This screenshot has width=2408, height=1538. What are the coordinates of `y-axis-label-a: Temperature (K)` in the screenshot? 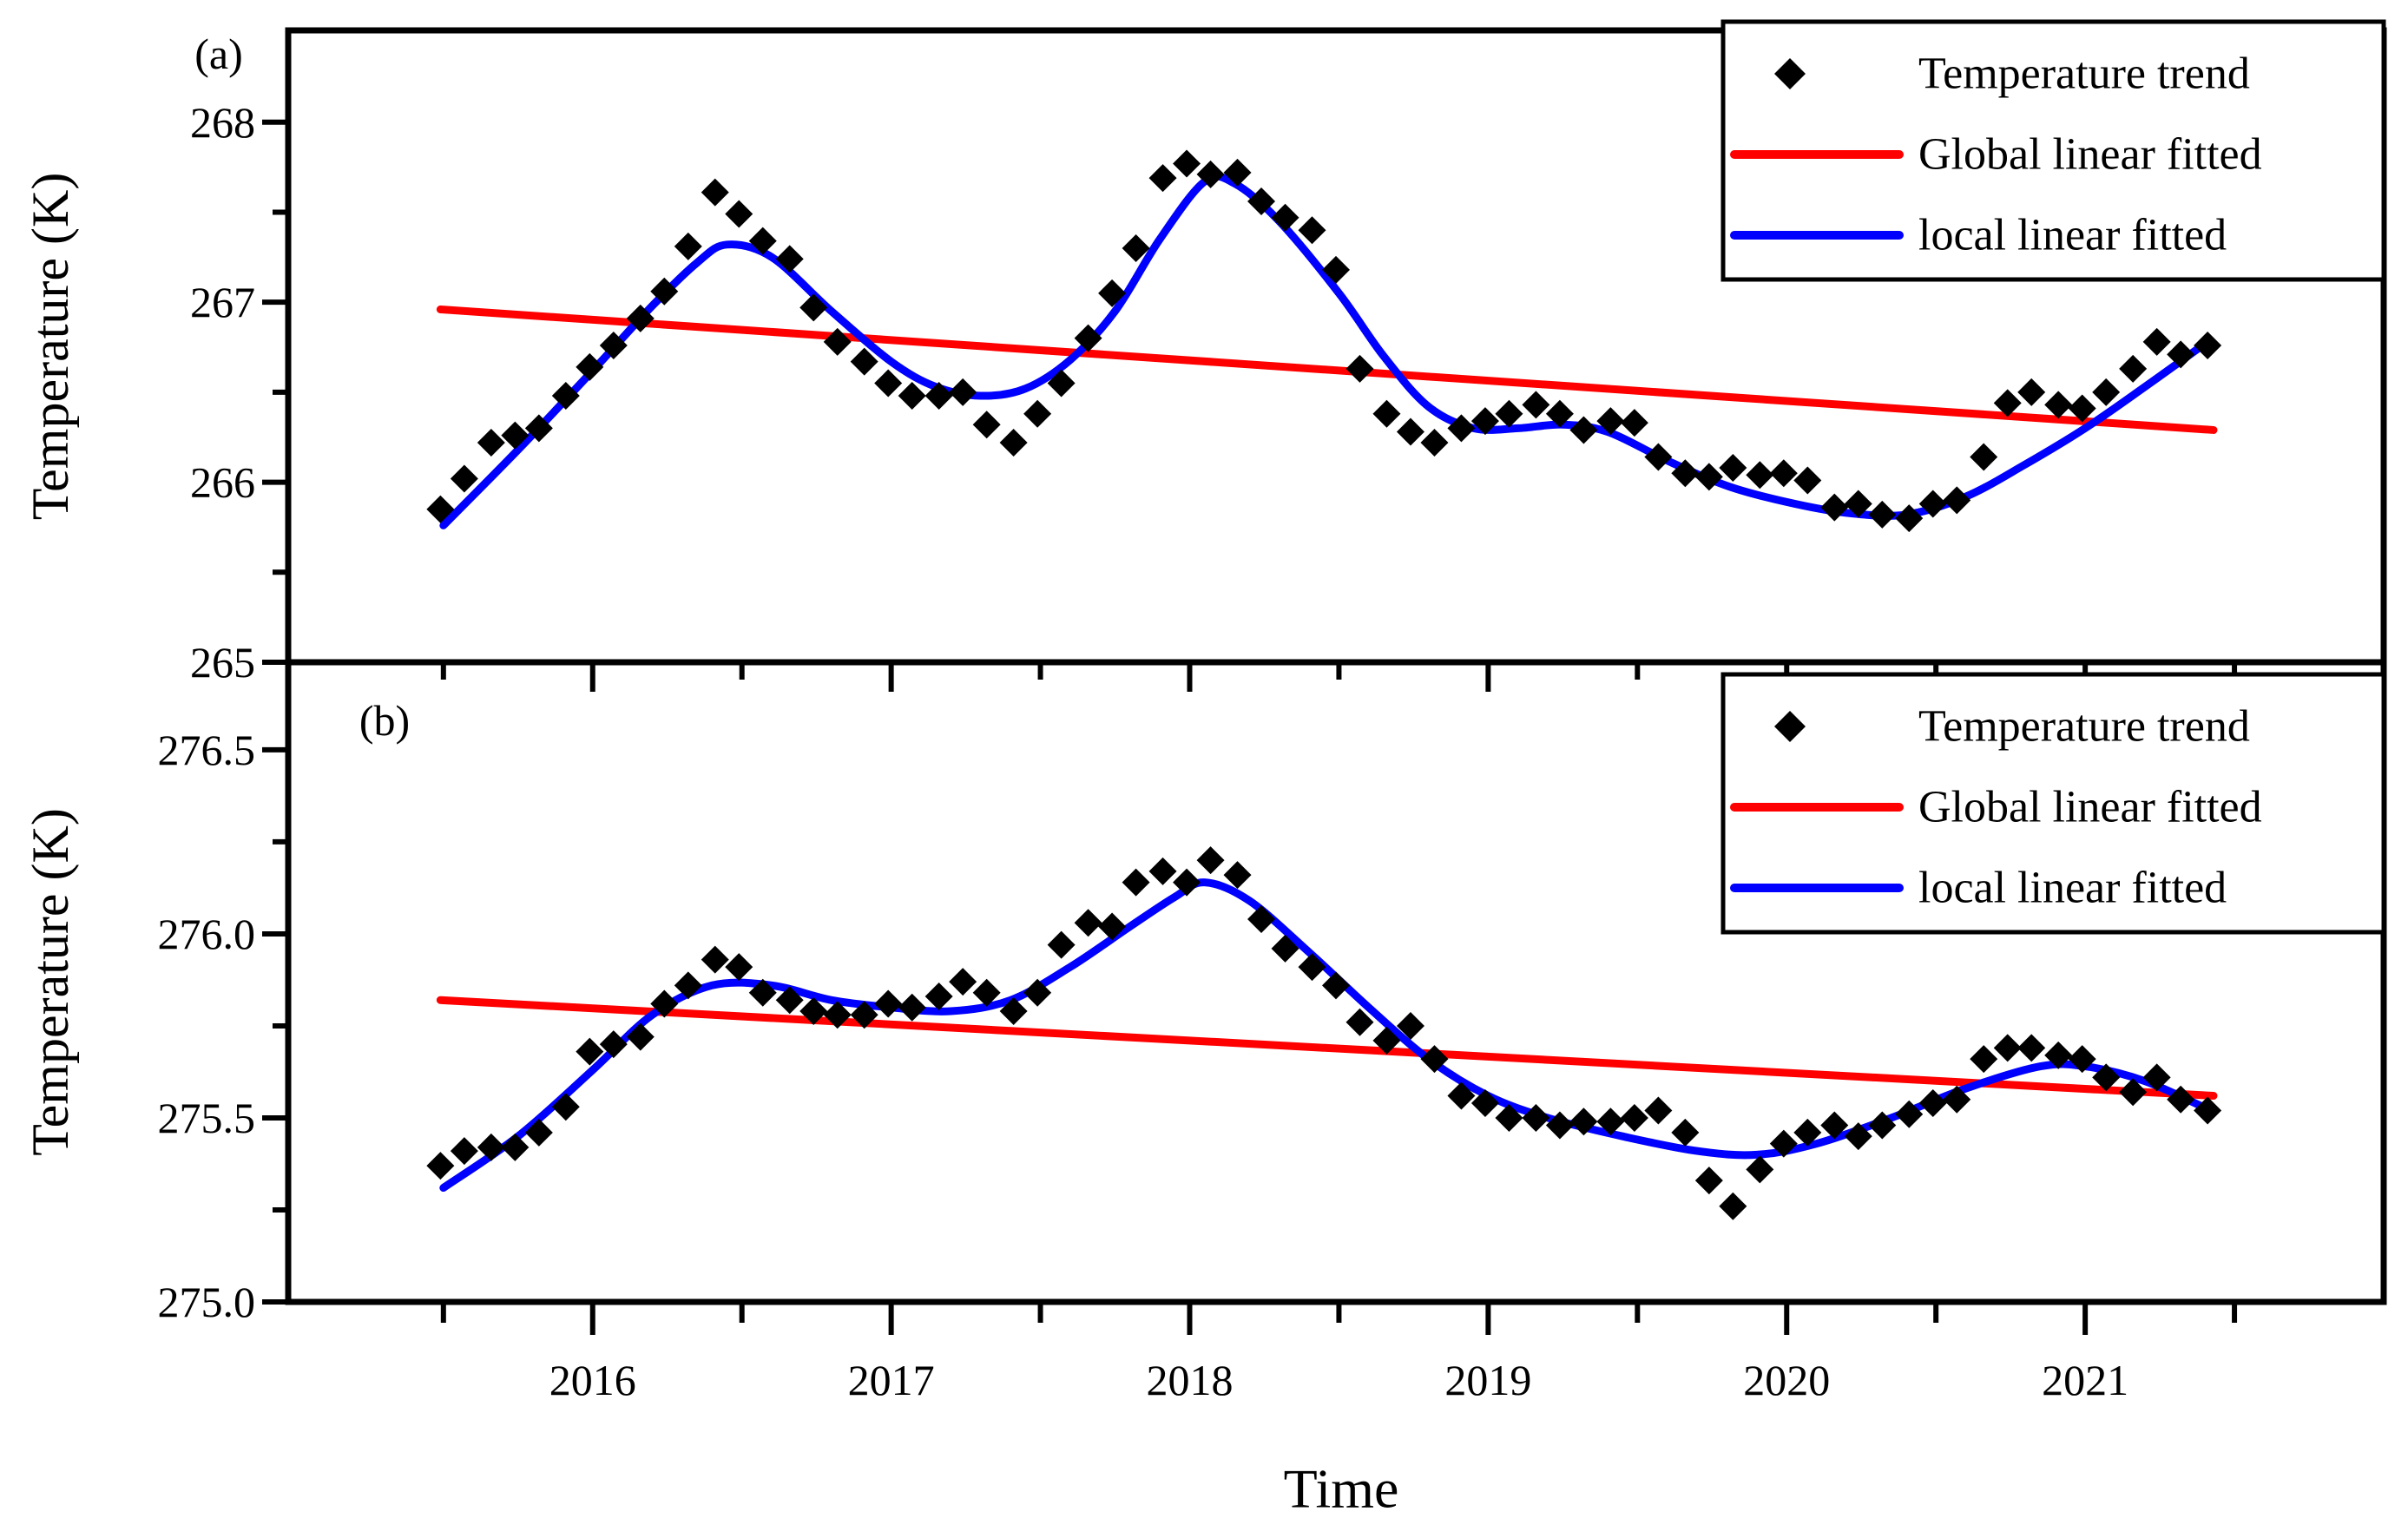 It's located at (50, 347).